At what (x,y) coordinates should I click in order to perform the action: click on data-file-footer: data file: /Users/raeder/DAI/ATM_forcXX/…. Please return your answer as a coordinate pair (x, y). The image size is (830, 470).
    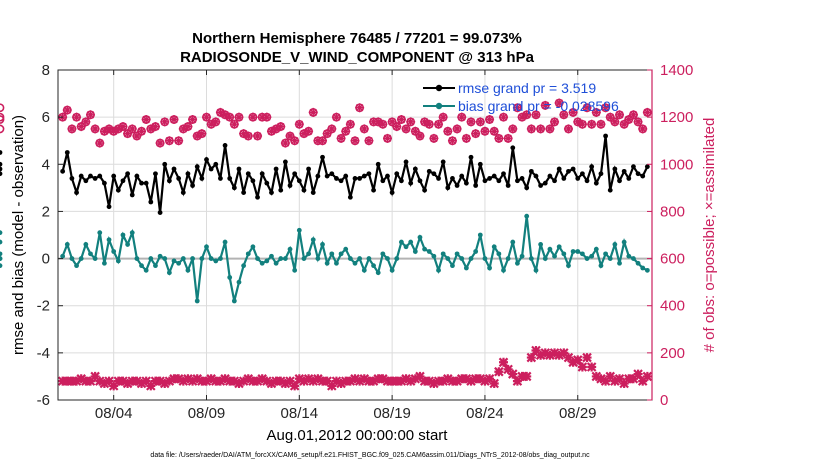
    Looking at the image, I should click on (370, 455).